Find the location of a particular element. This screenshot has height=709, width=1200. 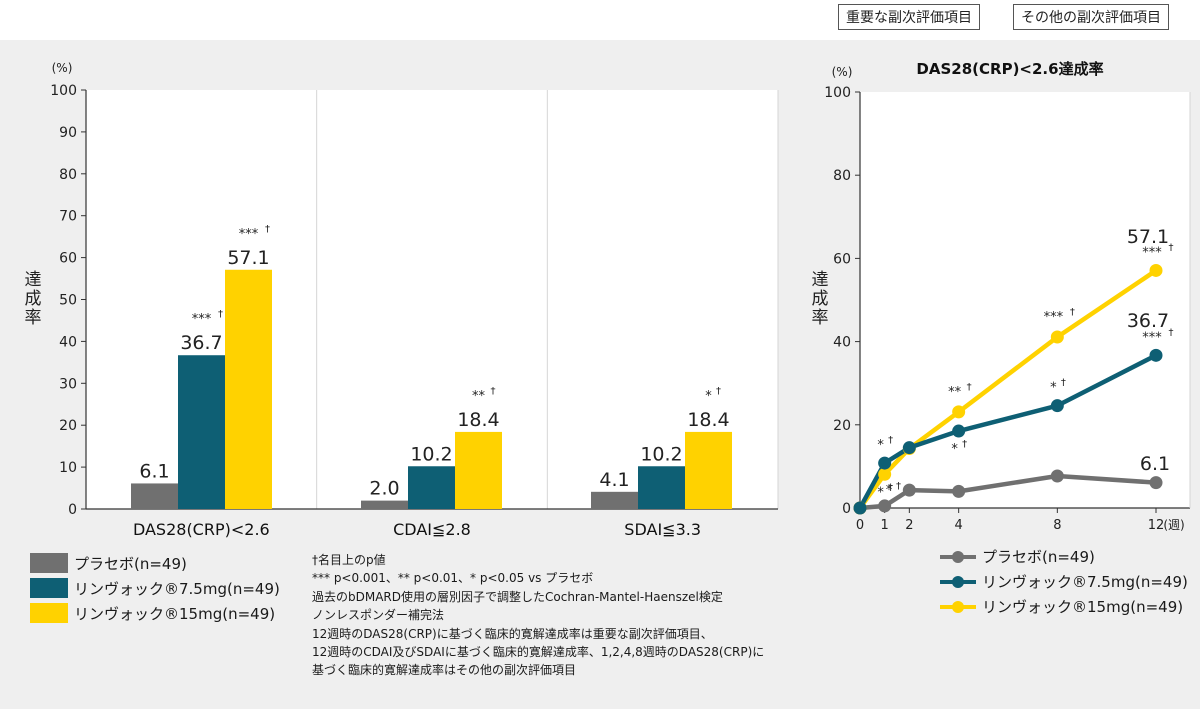

line-end-value-label: 57.1 is located at coordinates (1148, 237).